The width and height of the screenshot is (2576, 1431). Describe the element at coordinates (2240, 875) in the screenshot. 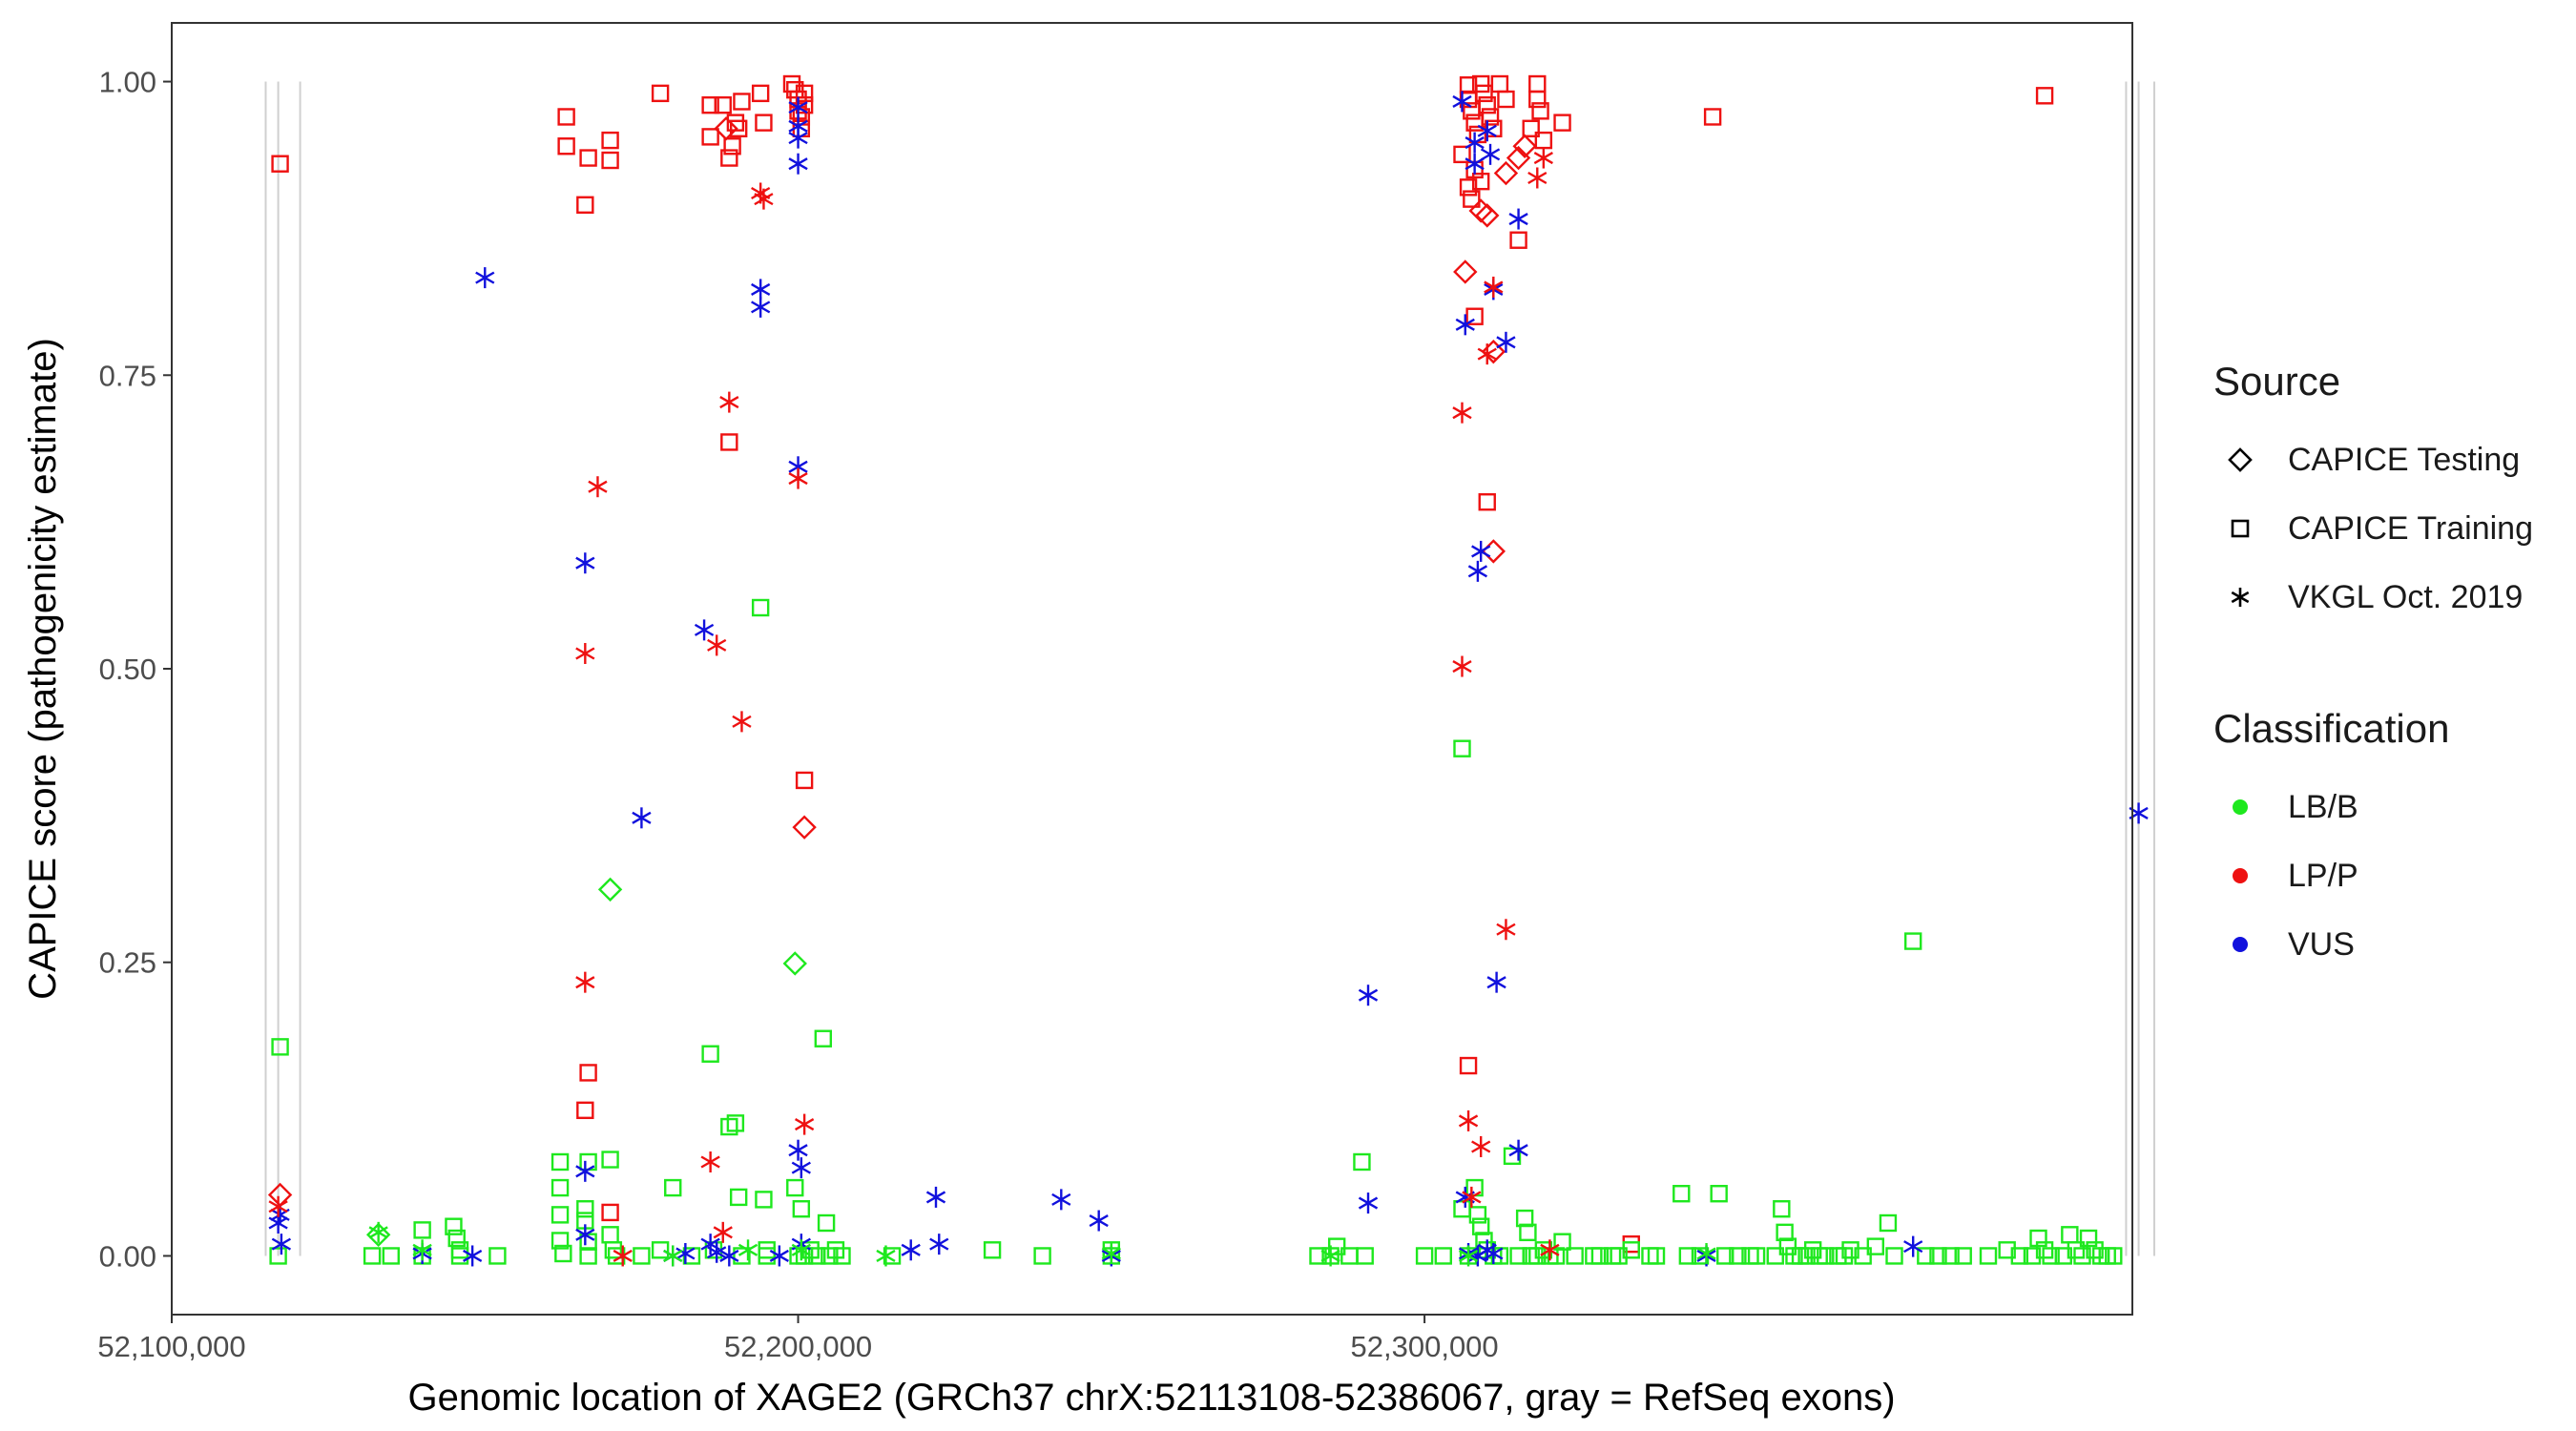

I see `dot-icon` at that location.